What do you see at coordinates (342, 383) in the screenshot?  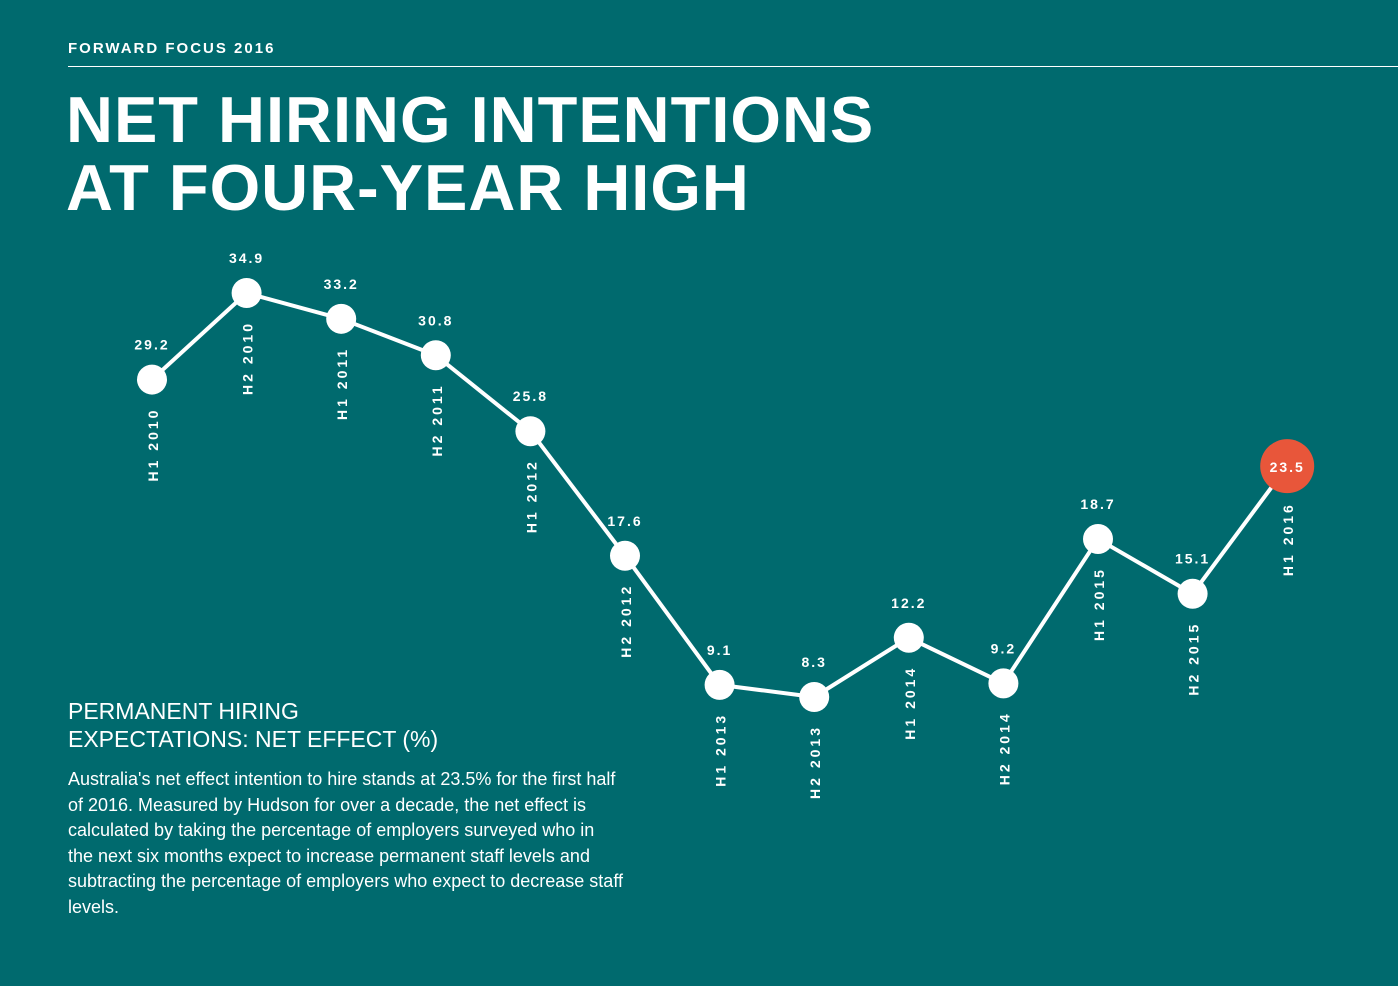 I see `category-label: H1 2011` at bounding box center [342, 383].